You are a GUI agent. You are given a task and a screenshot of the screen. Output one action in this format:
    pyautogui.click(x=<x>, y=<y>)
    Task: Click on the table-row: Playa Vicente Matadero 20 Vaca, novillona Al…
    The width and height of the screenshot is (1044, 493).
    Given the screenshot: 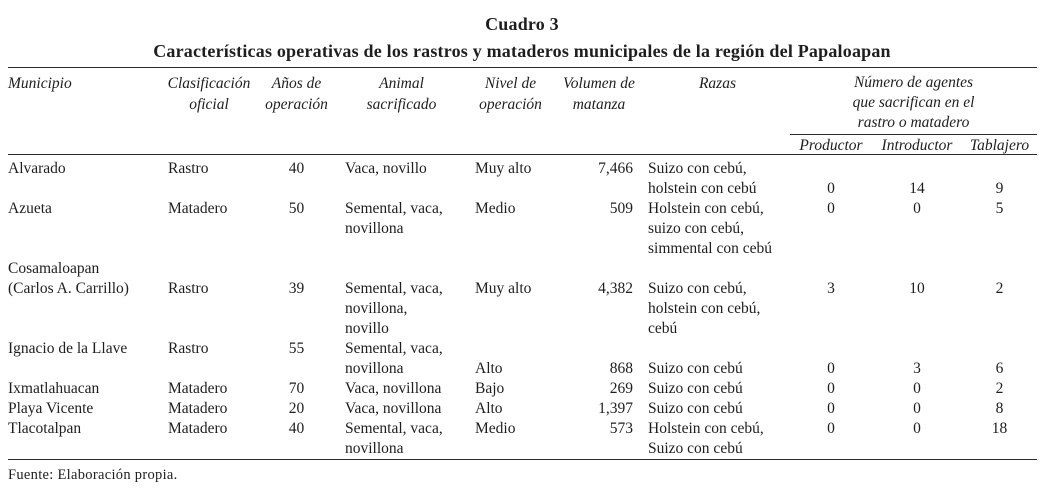 What is the action you would take?
    pyautogui.click(x=522, y=409)
    